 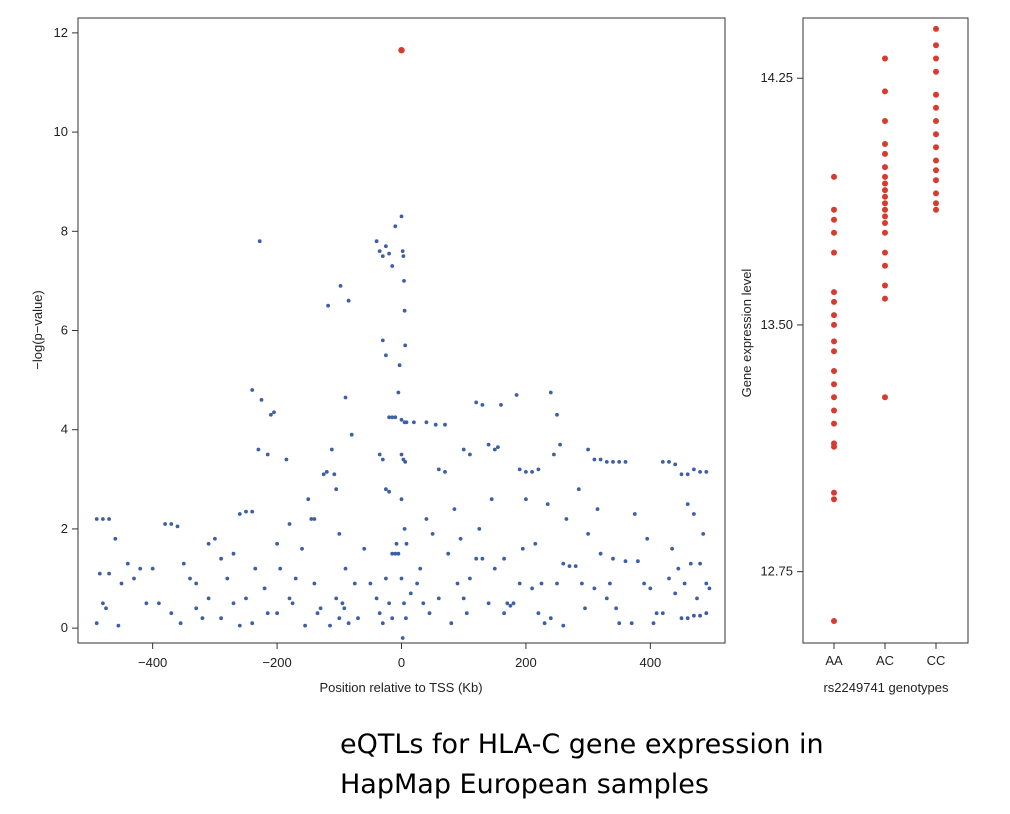 I want to click on caption-line-1: eQTLs for HLA-C gene expression in, so click(x=582, y=744).